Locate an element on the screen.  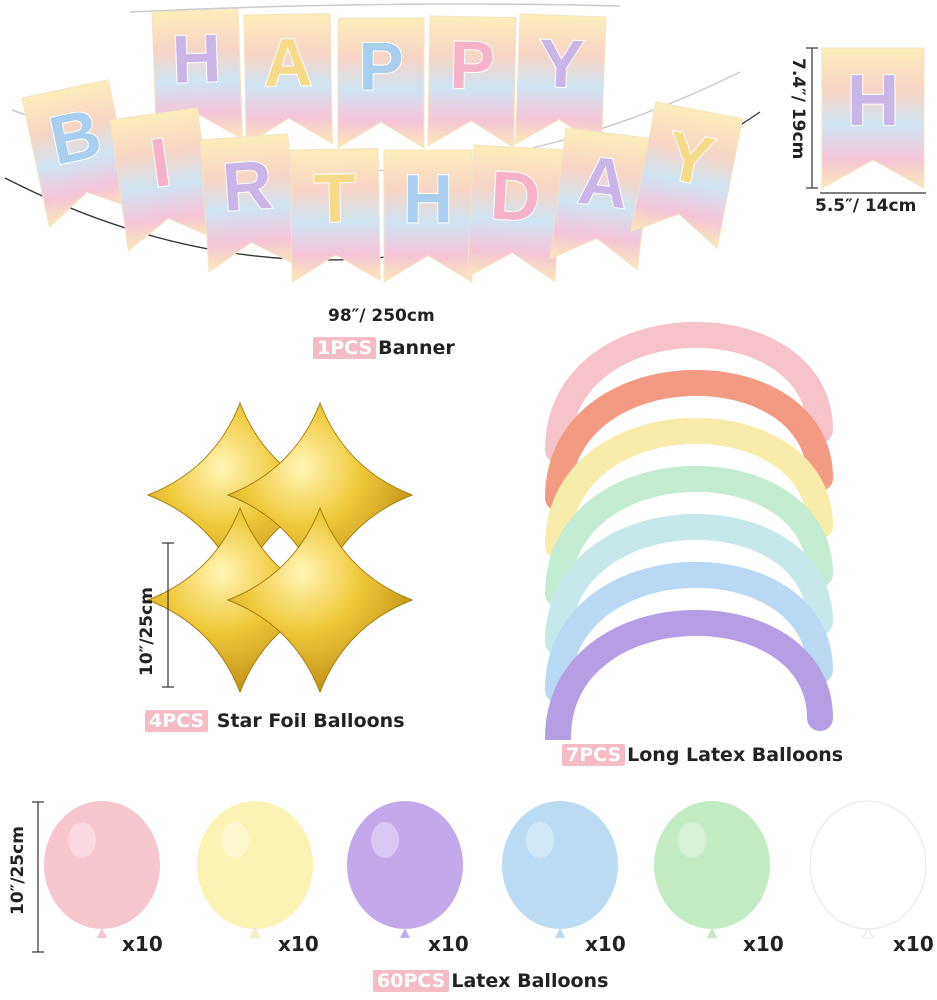
banner-flag-top-1: H is located at coordinates (197, 75).